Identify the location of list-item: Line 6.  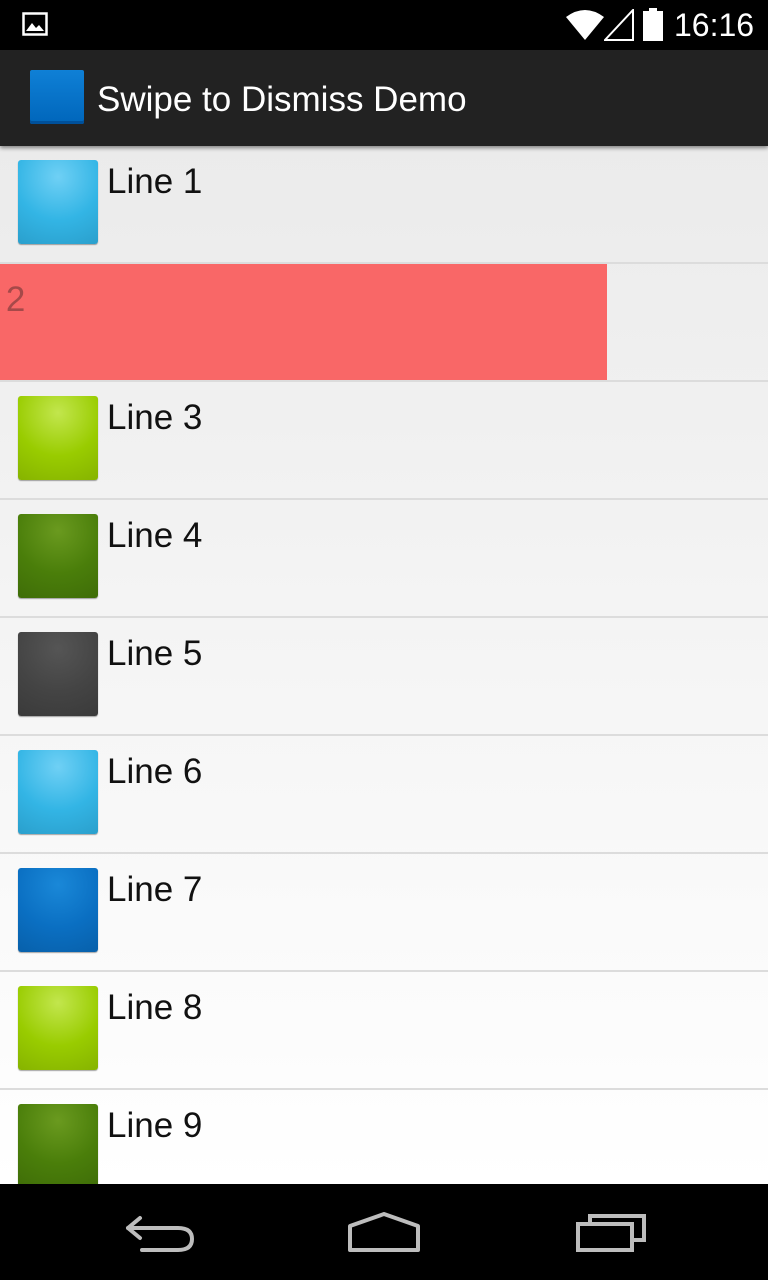
(384, 795).